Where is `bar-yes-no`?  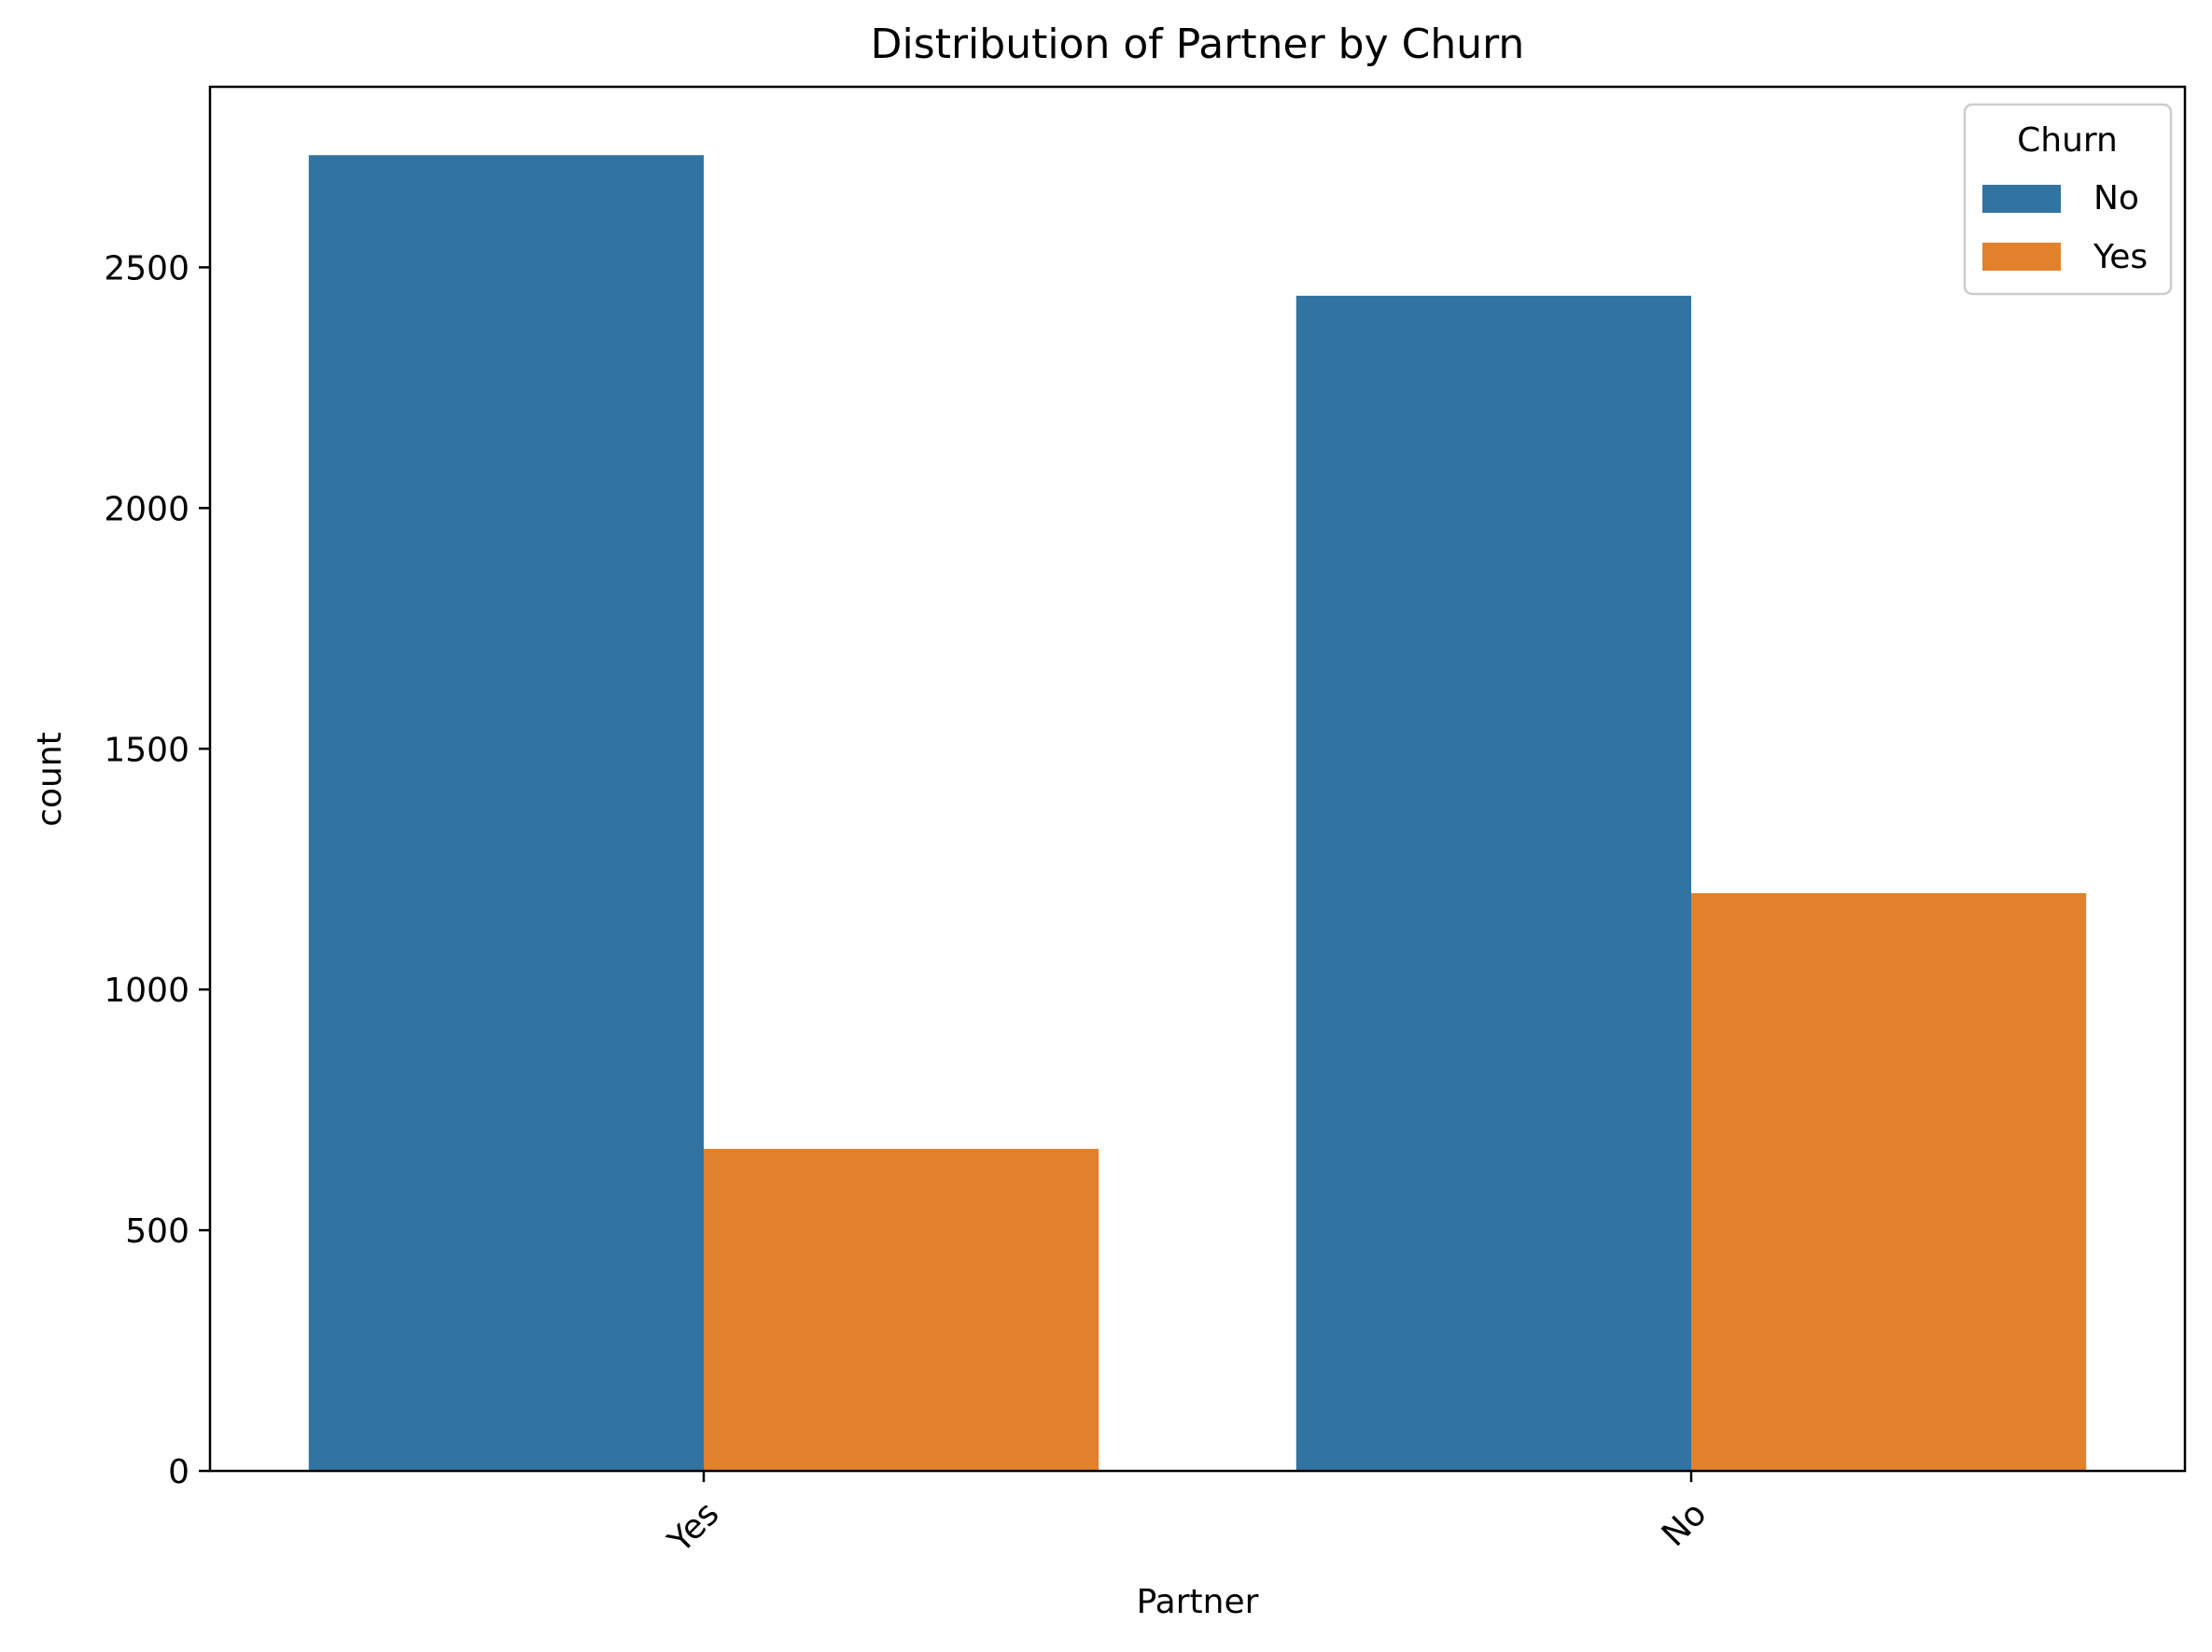 bar-yes-no is located at coordinates (506, 813).